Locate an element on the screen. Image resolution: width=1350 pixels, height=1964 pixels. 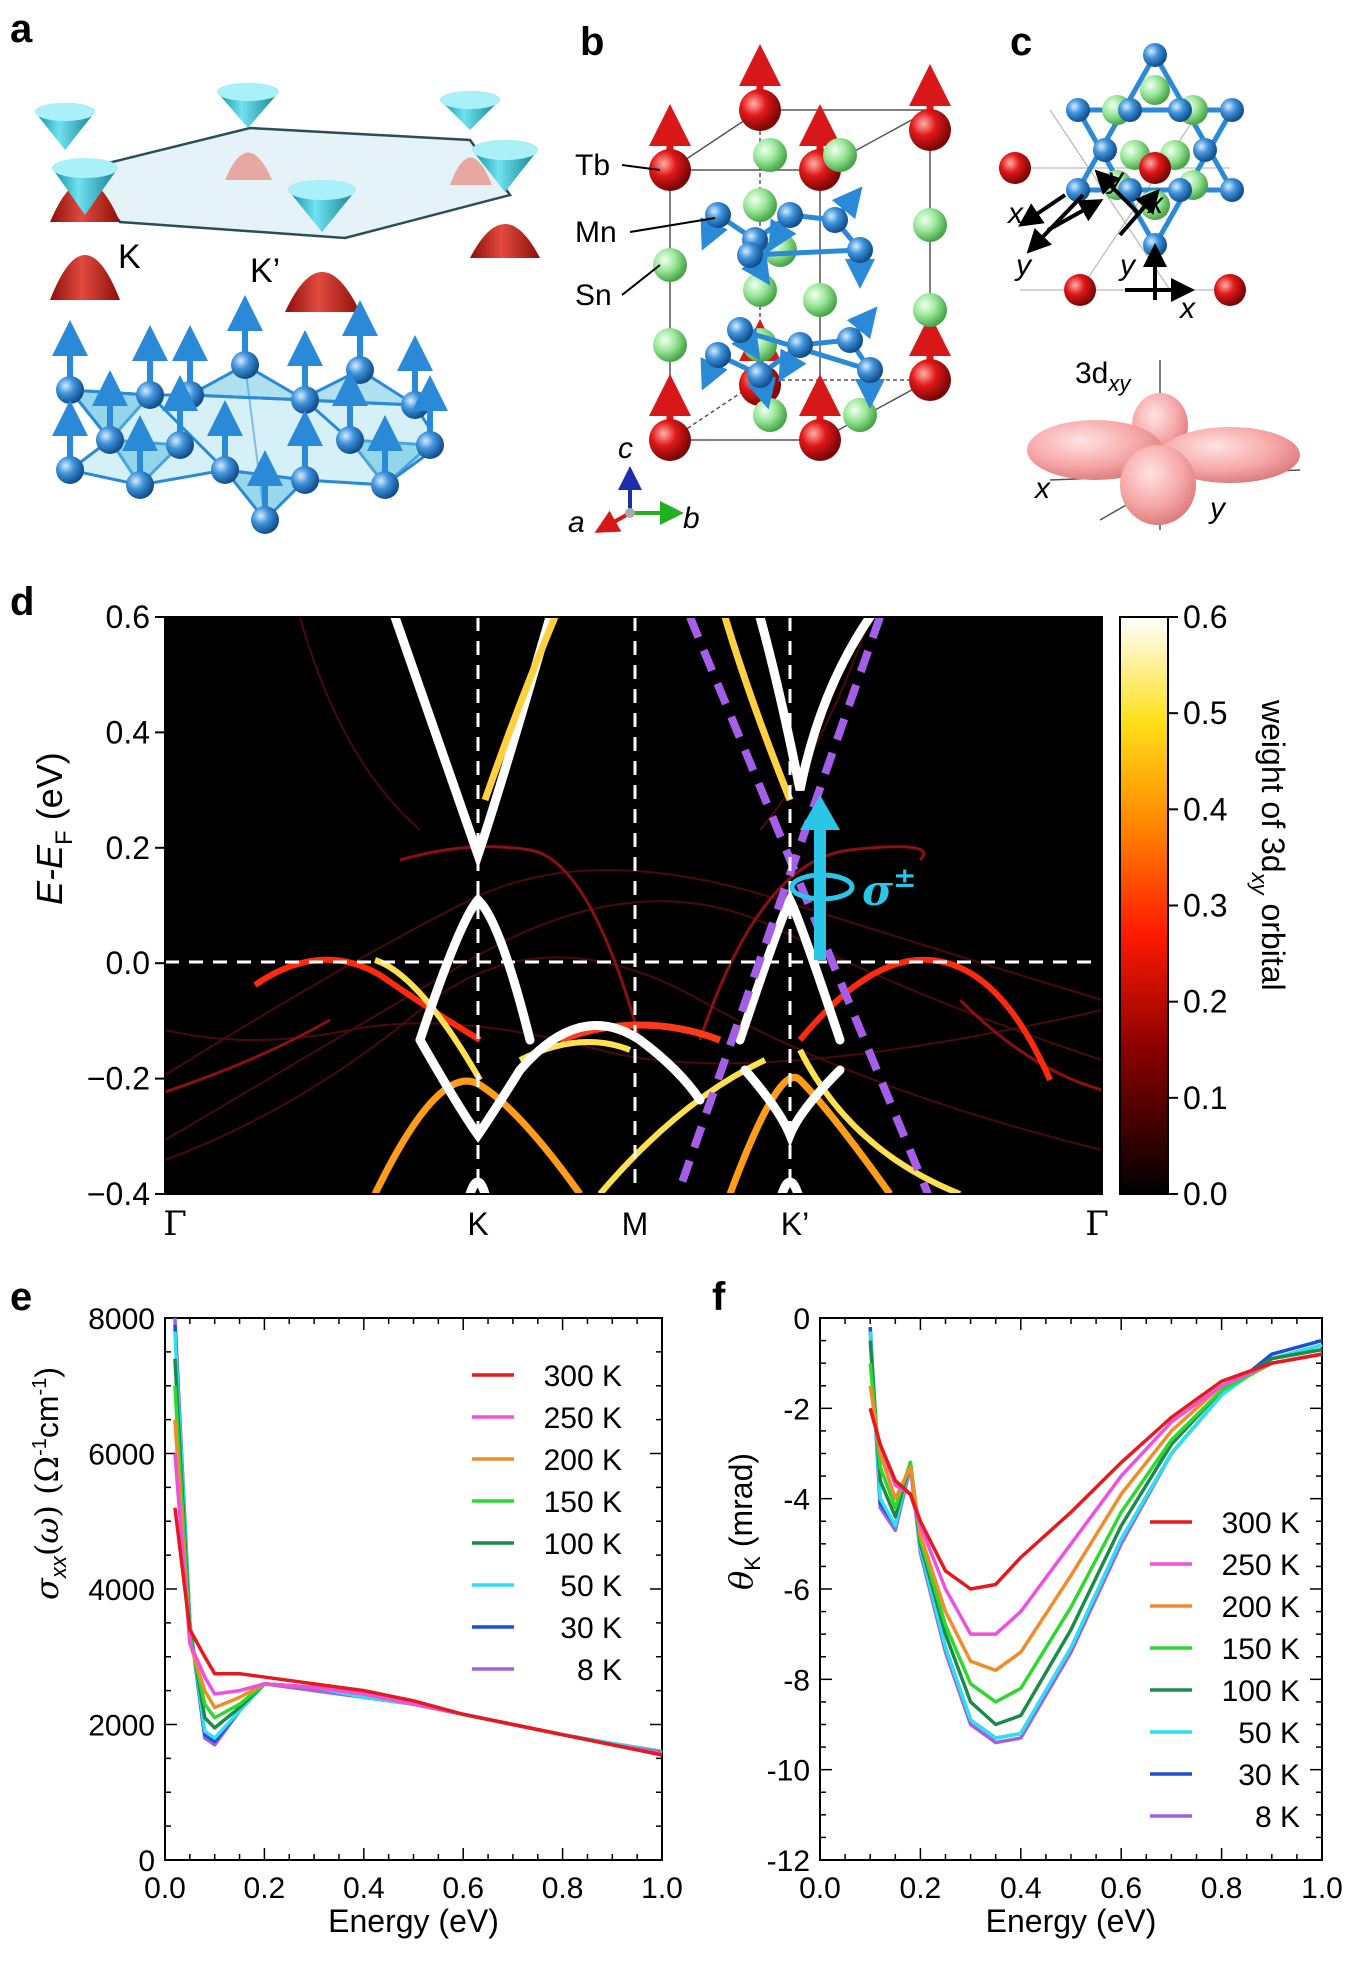
orbital-label-main: 3d is located at coordinates (1091, 373).